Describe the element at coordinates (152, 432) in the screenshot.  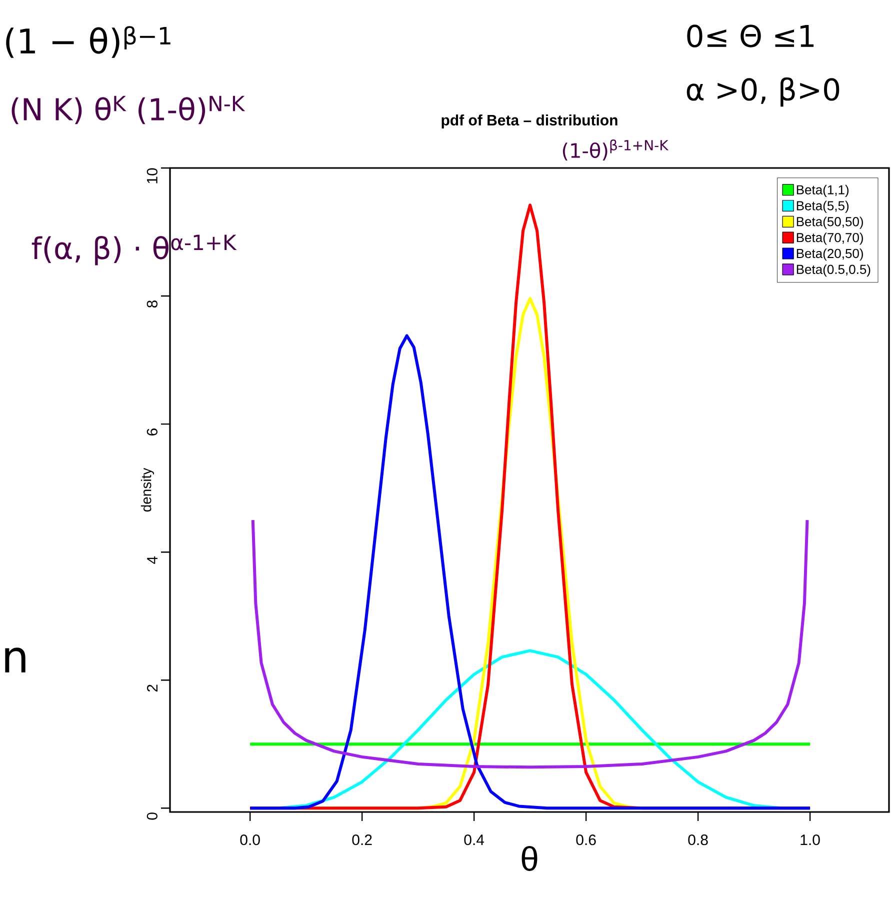
I see `y-tick-label: 6` at that location.